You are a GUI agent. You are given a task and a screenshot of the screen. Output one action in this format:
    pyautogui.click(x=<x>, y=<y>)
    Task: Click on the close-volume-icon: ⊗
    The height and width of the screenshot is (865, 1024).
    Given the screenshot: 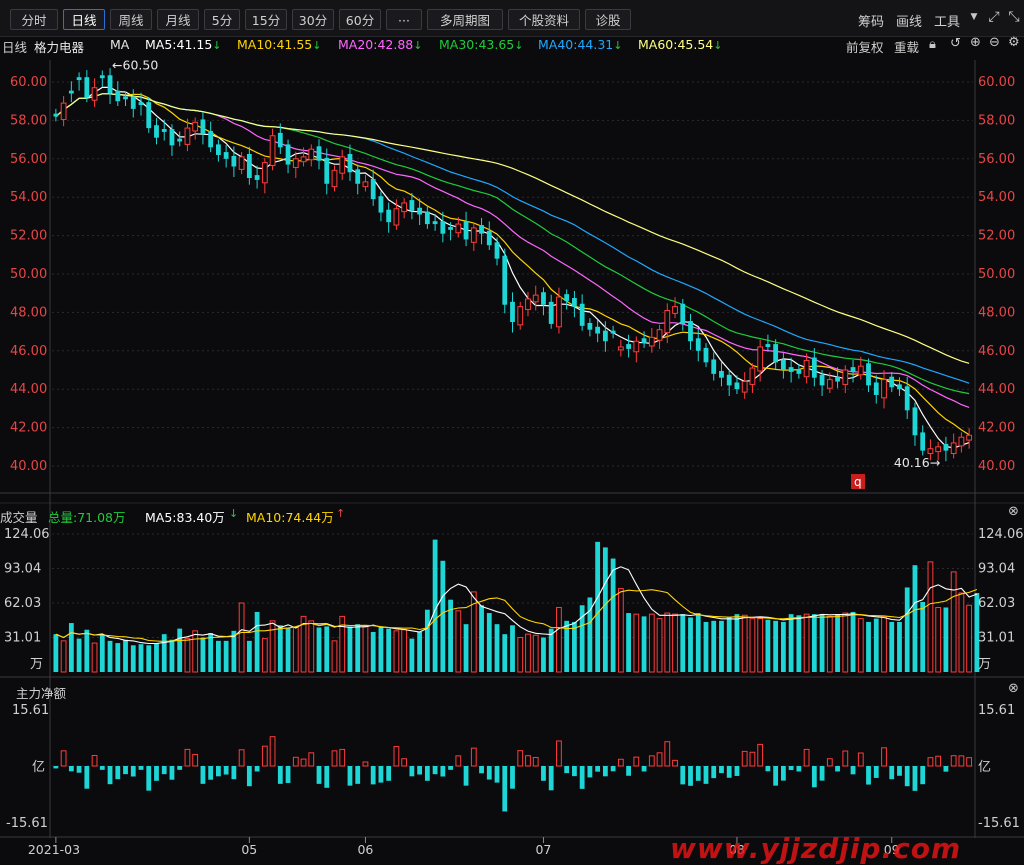 What is the action you would take?
    pyautogui.click(x=1013, y=511)
    